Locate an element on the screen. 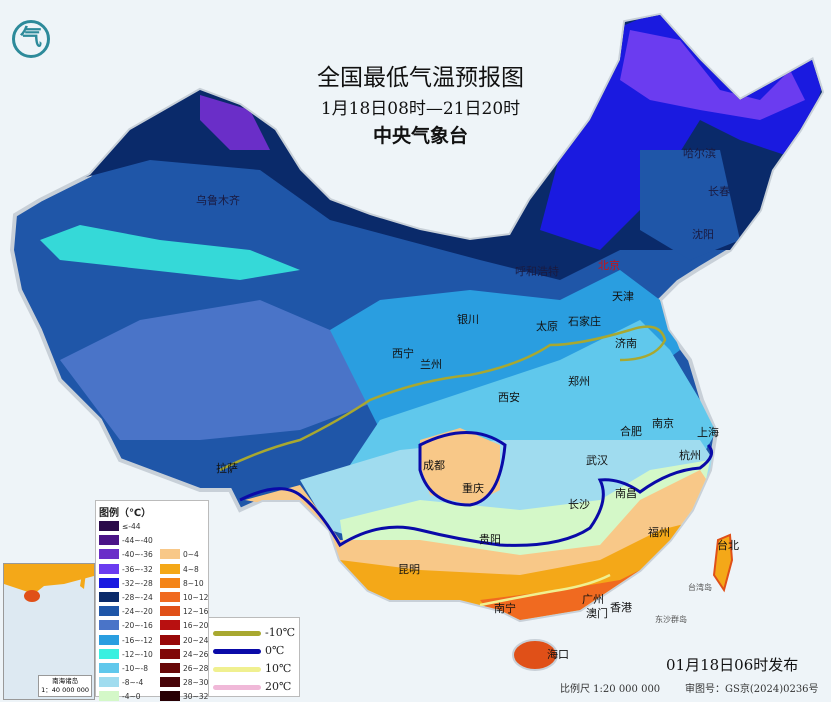 The height and width of the screenshot is (702, 831). legend-label: -44~-40 is located at coordinates (137, 541).